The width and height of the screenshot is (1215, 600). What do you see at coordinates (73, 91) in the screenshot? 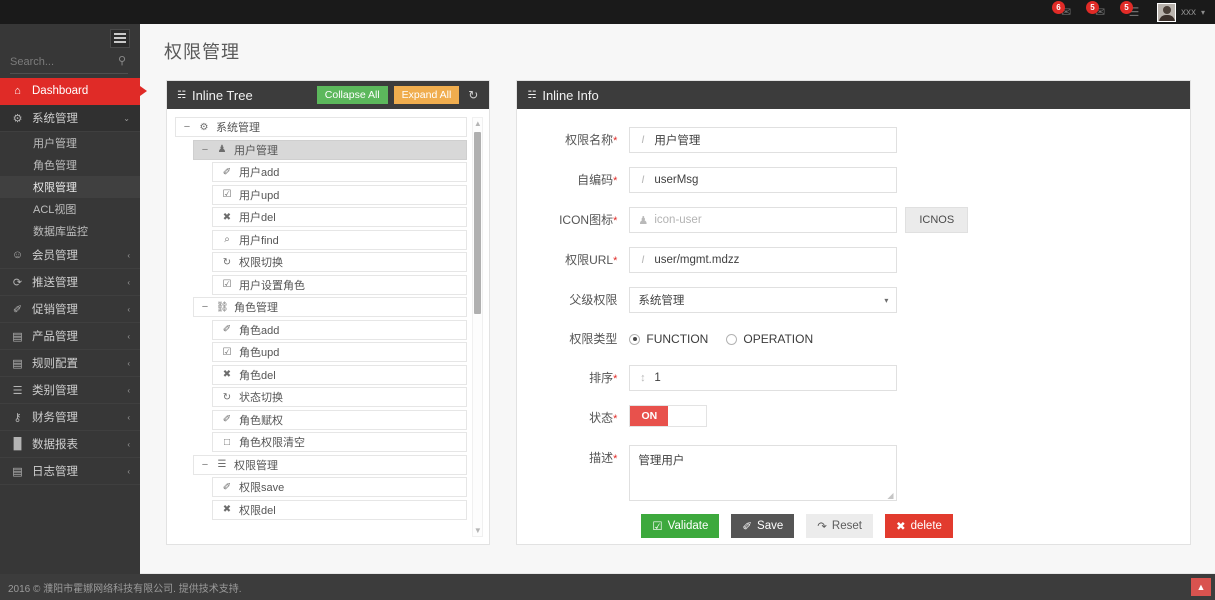
I see `sidebar-item-0: ⌂ Dashboard` at bounding box center [73, 91].